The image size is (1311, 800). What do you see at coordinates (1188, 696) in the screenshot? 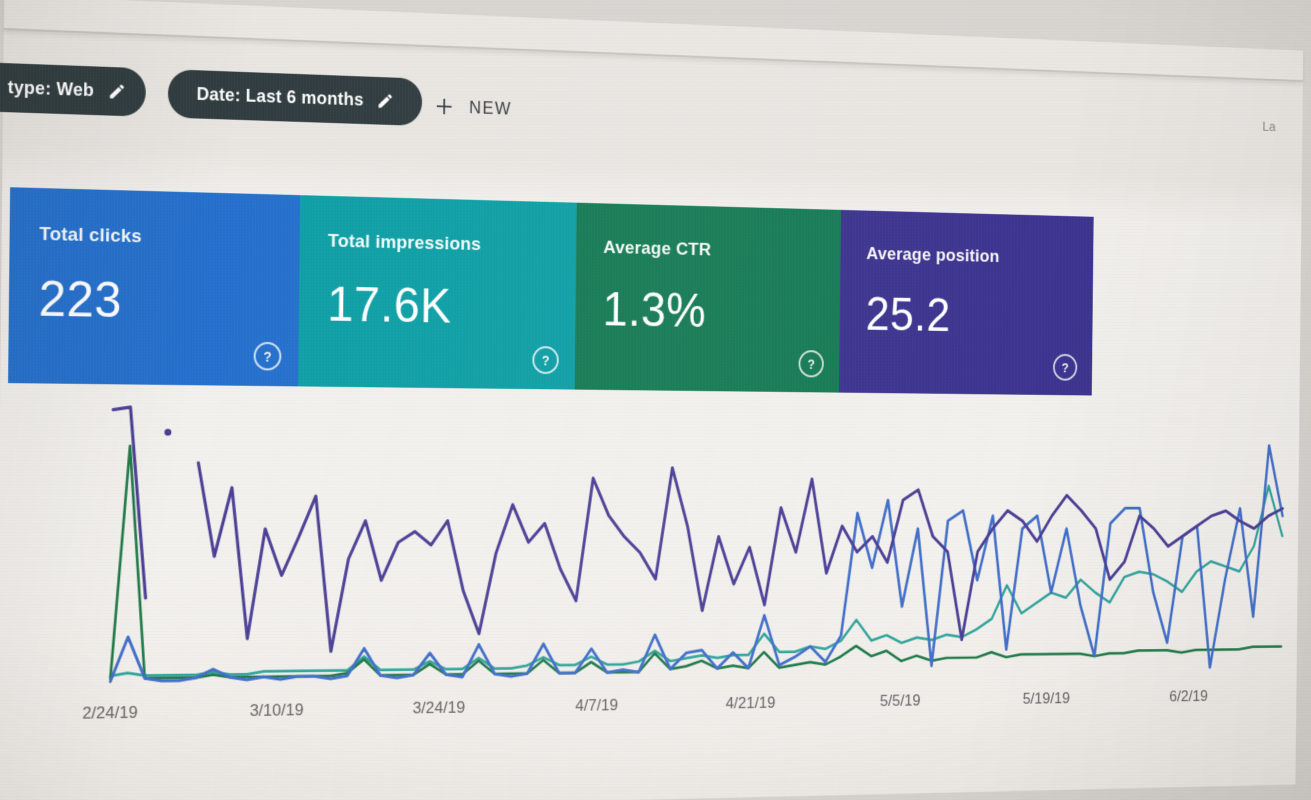
I see `x-axis-tick-label: 6/2/19` at bounding box center [1188, 696].